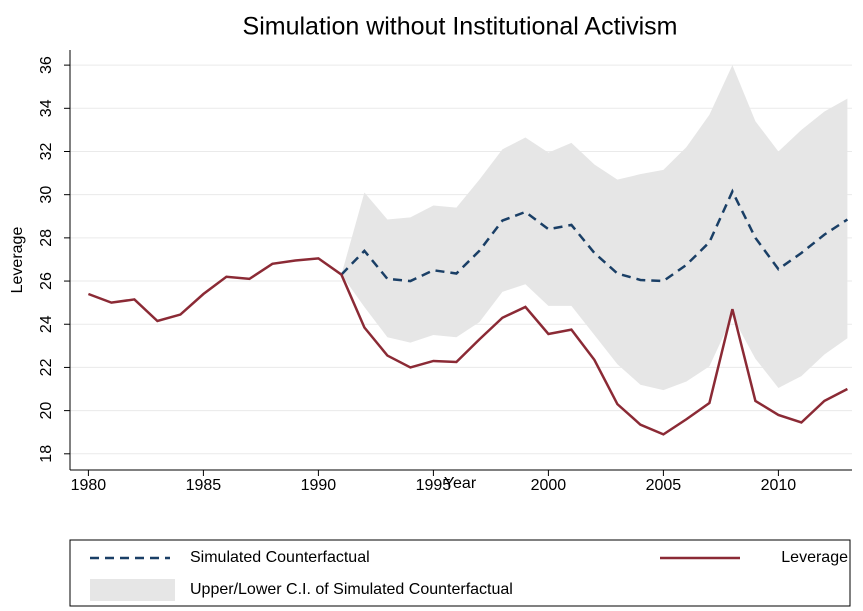  I want to click on y-tick-label: 32, so click(46, 151).